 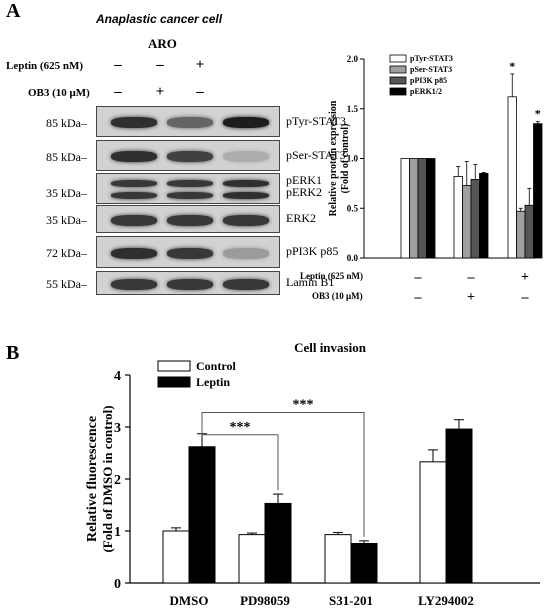 What do you see at coordinates (66, 253) in the screenshot?
I see `kda-marker: 72 kDa–` at bounding box center [66, 253].